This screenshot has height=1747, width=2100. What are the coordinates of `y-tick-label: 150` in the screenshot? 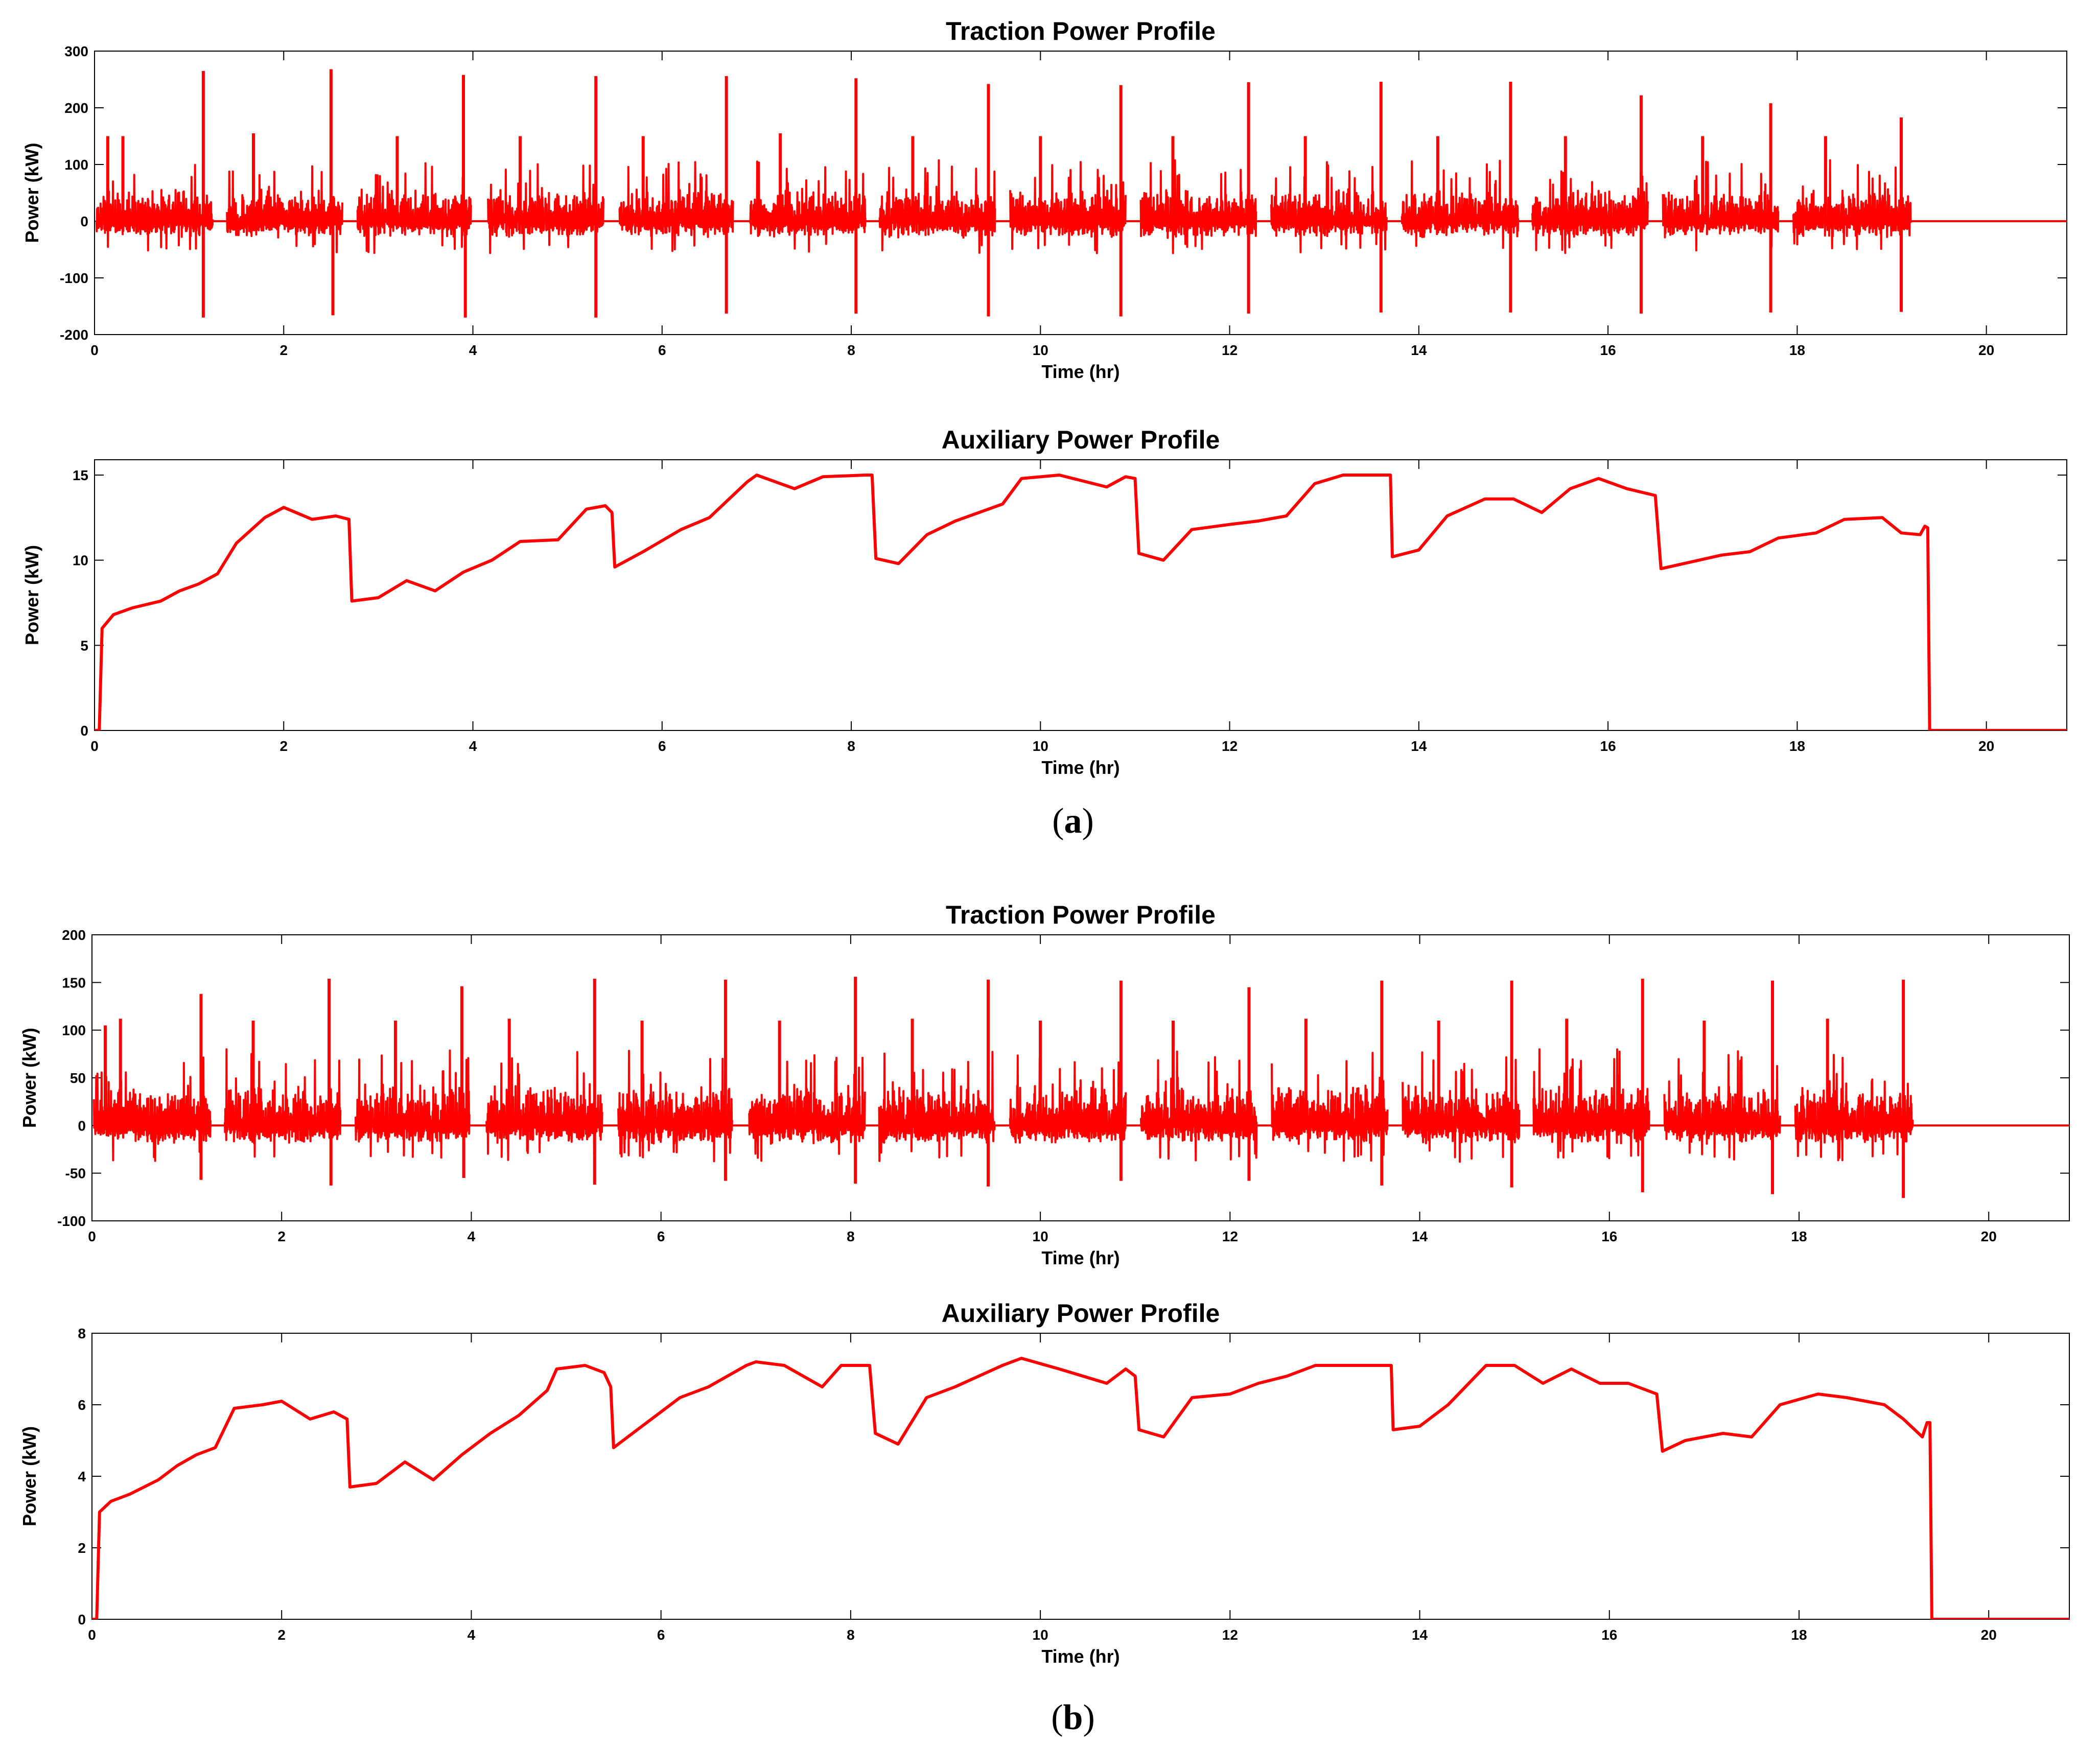 It's located at (74, 982).